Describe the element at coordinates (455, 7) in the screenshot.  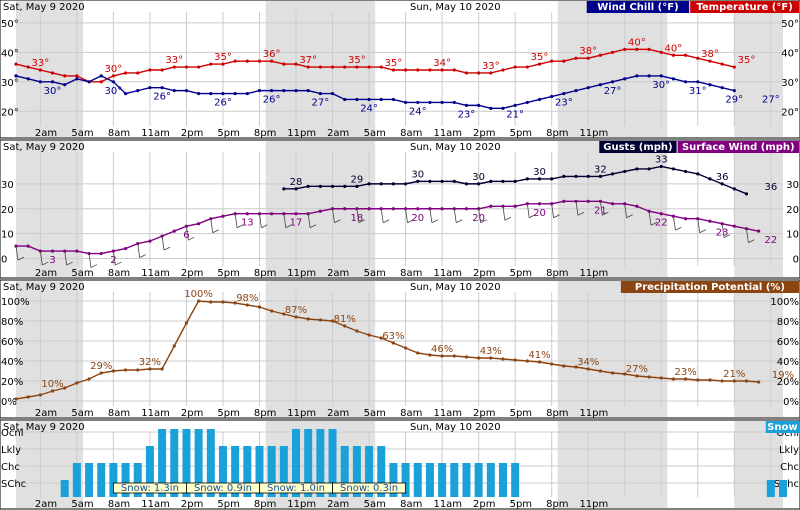
I see `date-label-sun: Sun, May 10 2020` at that location.